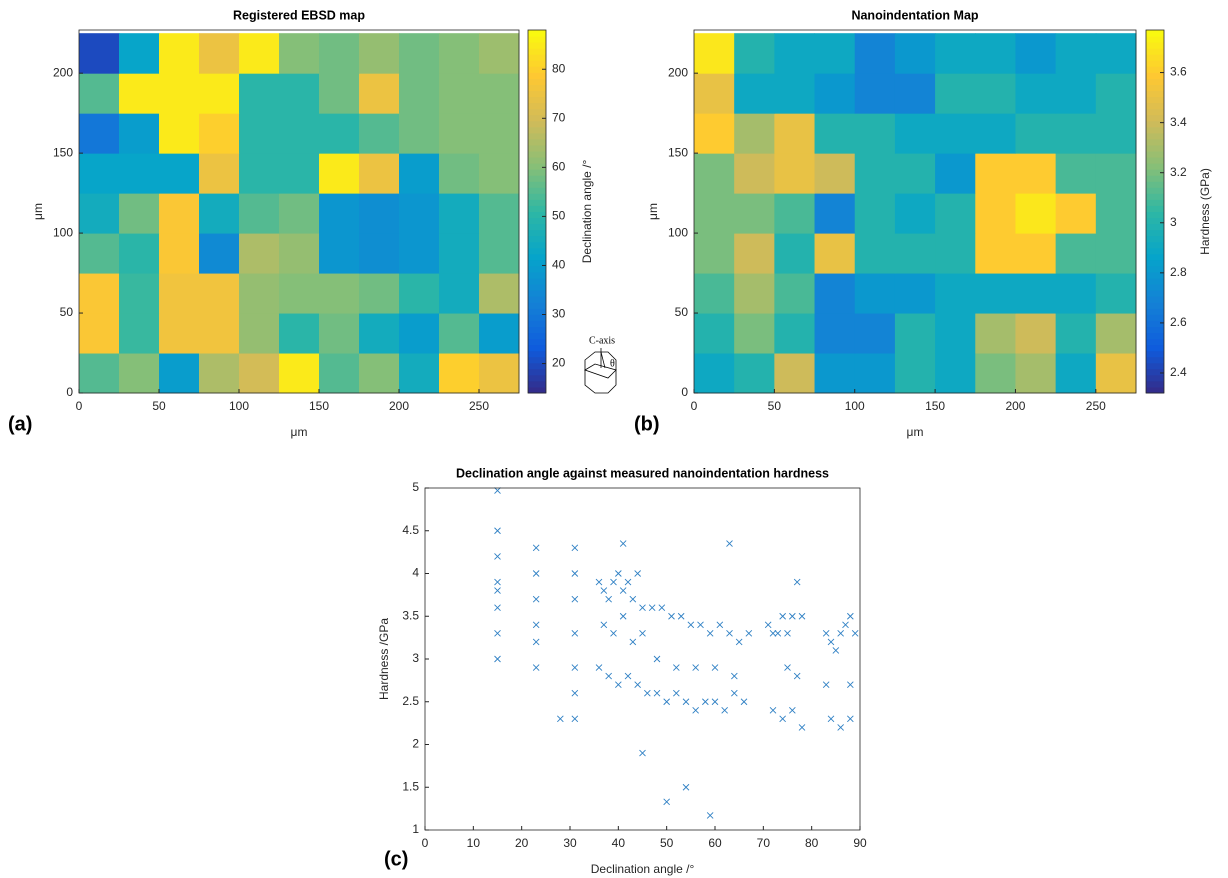  I want to click on y-tick-label: 50, so click(67, 312).